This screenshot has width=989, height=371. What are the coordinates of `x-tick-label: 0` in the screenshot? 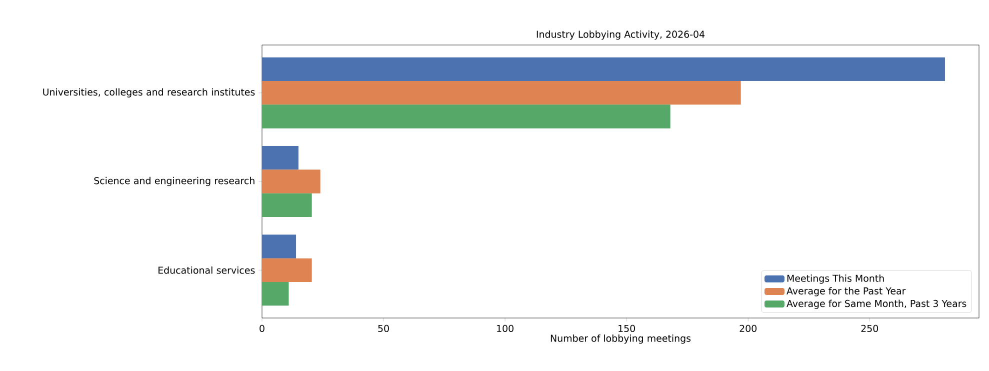 It's located at (262, 328).